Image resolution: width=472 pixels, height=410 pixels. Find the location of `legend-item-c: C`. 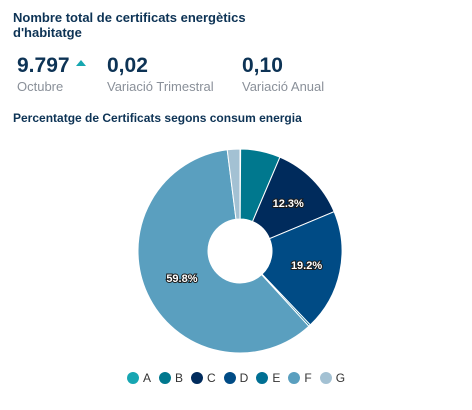

legend-item-c: C is located at coordinates (203, 378).